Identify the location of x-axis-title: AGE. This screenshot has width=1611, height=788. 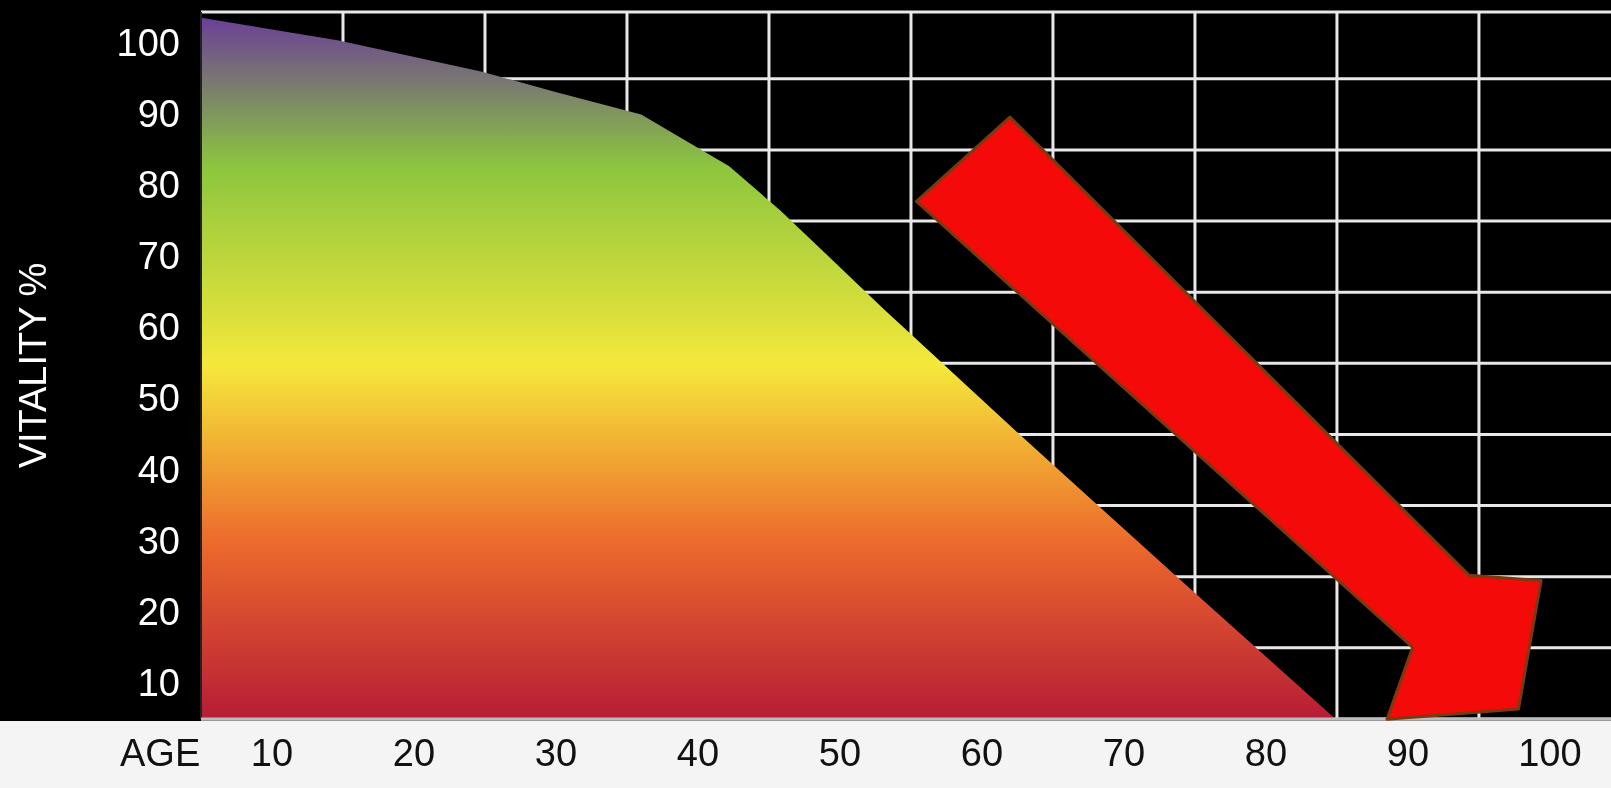
(160, 753).